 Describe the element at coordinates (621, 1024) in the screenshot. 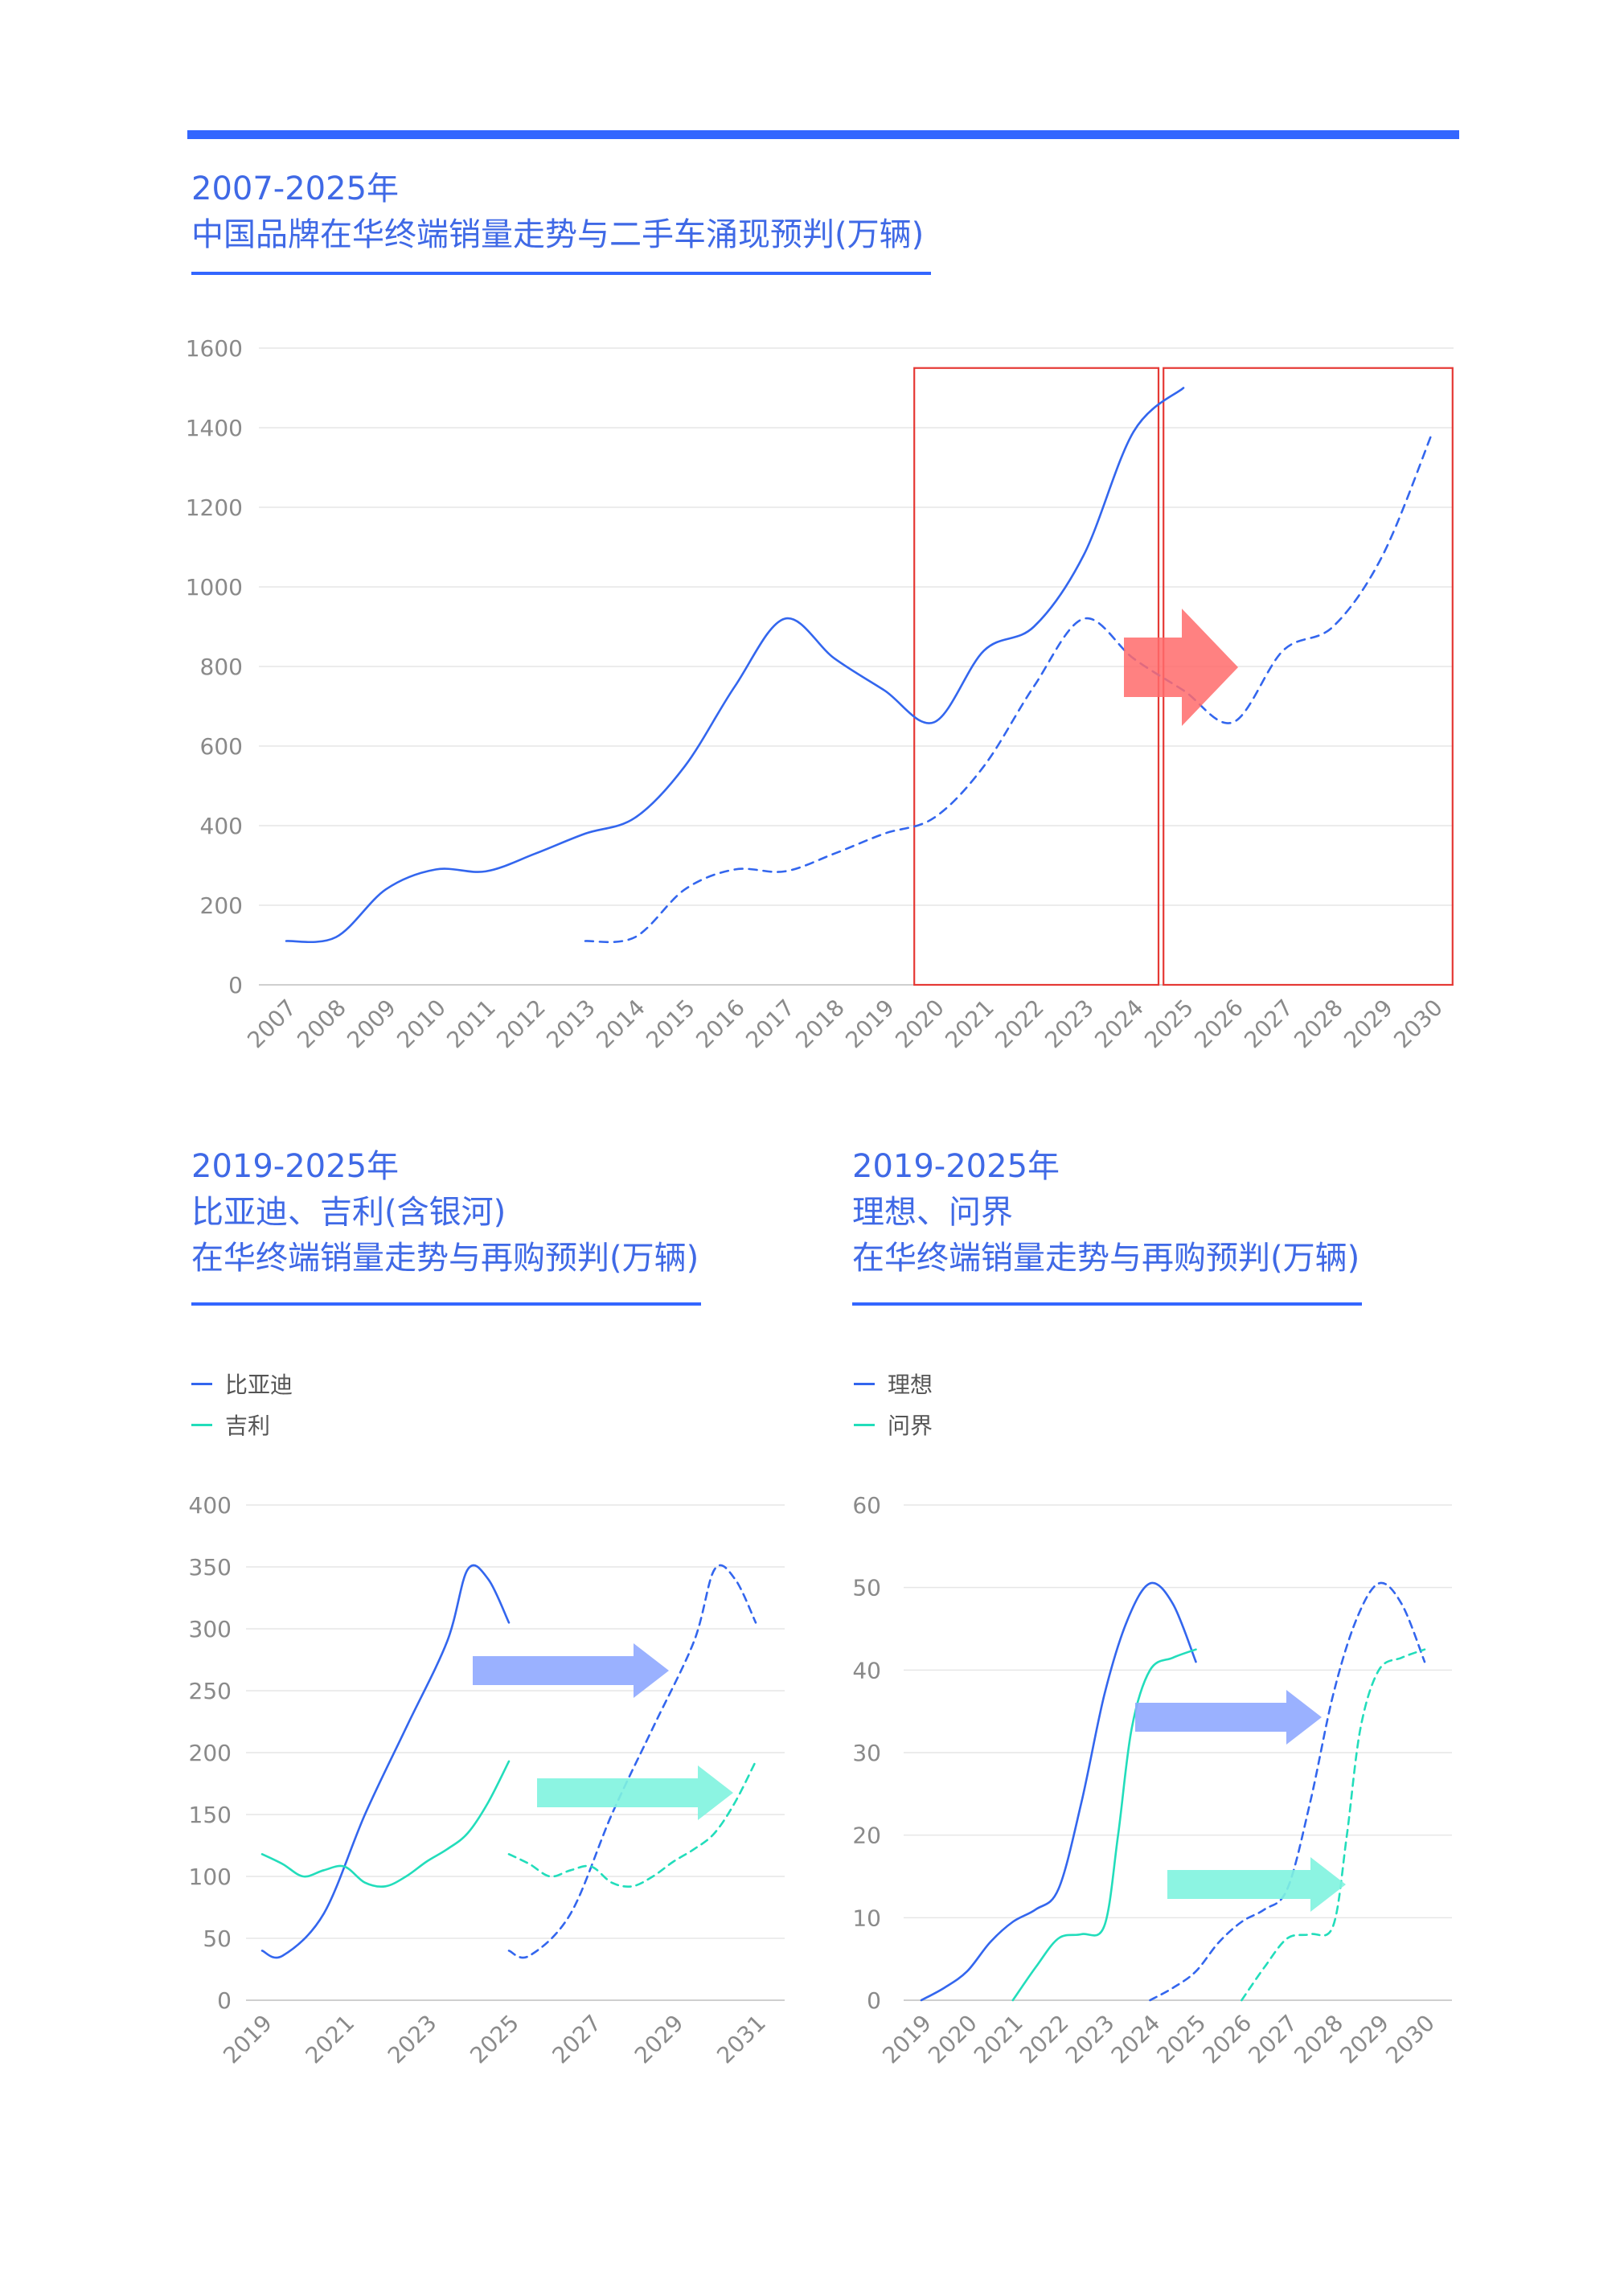

I see `chart1-x-tick-label: 2014` at that location.